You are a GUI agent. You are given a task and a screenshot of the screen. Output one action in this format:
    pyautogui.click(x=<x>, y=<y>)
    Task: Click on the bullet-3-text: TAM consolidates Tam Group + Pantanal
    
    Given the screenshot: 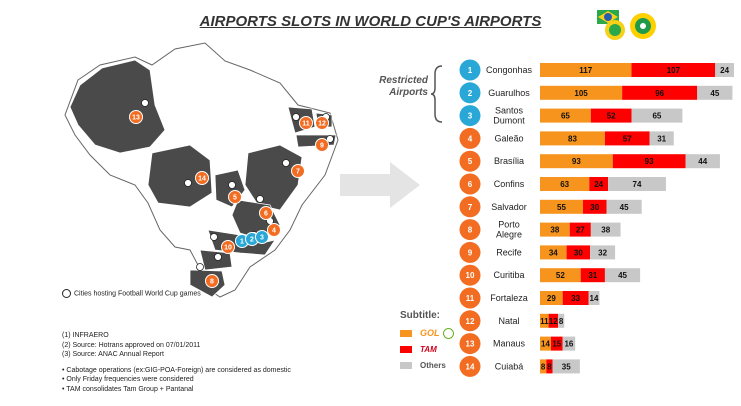 What is the action you would take?
    pyautogui.click(x=130, y=389)
    